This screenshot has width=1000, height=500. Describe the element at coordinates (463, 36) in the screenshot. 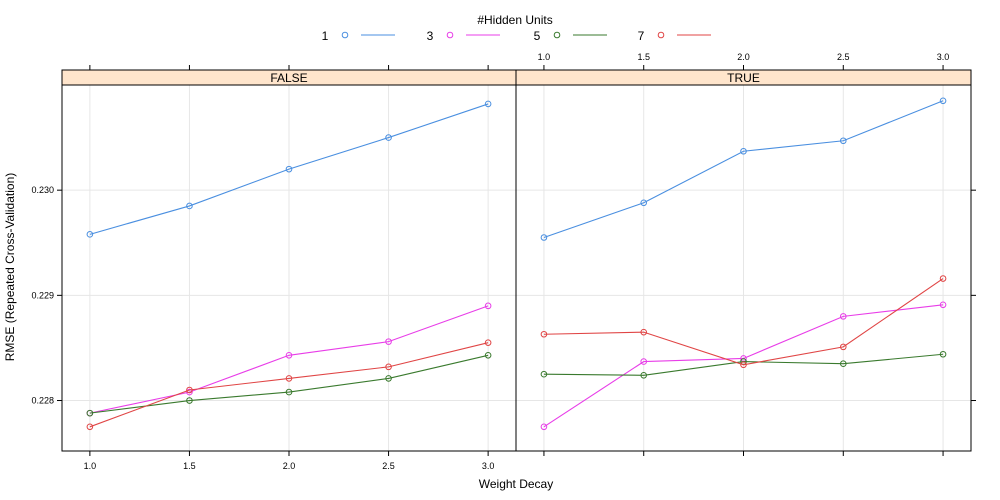

I see `legend-entry-3: 3` at that location.